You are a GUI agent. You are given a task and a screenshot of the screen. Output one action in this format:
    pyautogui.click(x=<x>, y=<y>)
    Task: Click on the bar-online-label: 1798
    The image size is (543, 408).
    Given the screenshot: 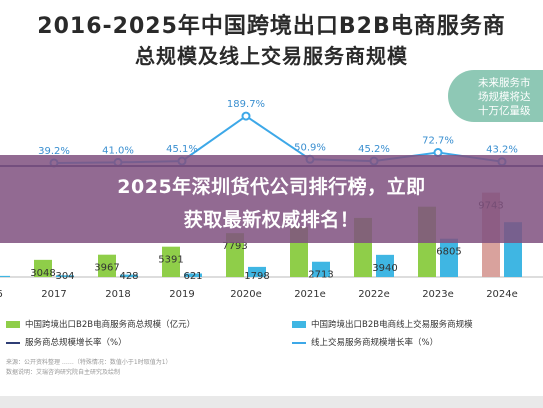 What is the action you would take?
    pyautogui.click(x=256, y=276)
    